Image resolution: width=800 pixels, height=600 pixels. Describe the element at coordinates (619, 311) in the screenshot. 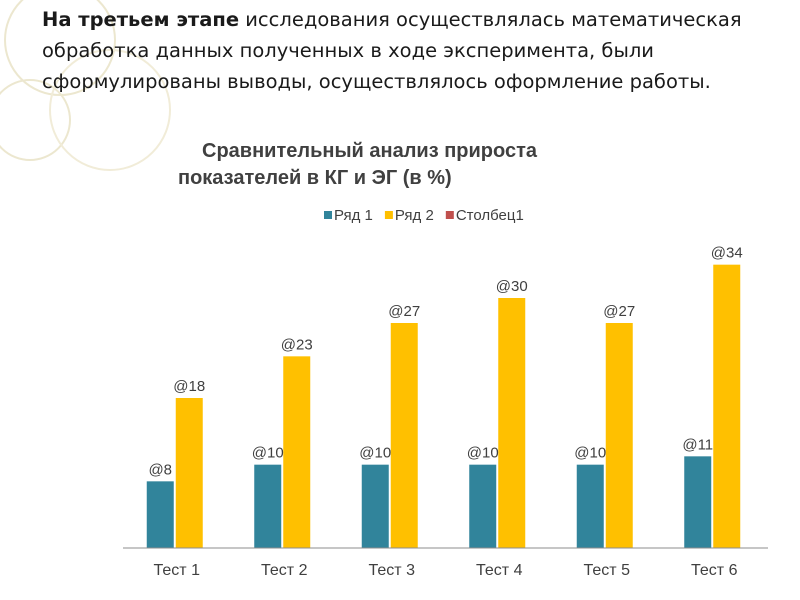

I see `data-label-2-5: @27` at that location.